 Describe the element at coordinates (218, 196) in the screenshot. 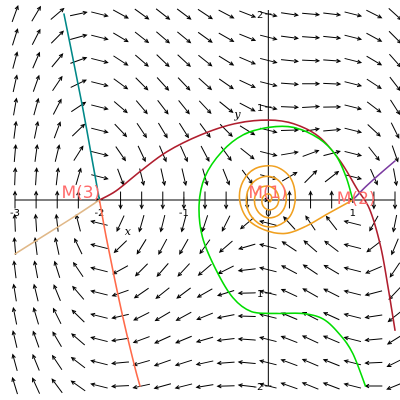

I see `critical-point-labels: M(1) M(2) M(3)` at that location.